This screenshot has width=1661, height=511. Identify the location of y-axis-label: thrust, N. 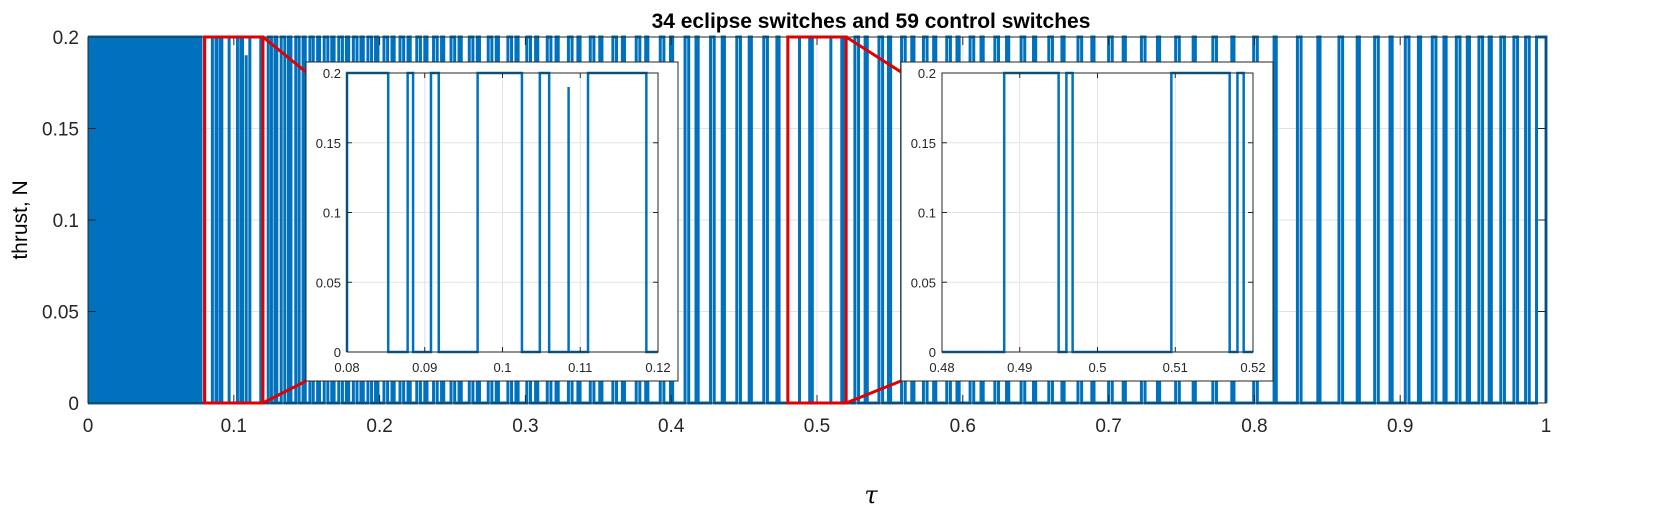
(20, 219).